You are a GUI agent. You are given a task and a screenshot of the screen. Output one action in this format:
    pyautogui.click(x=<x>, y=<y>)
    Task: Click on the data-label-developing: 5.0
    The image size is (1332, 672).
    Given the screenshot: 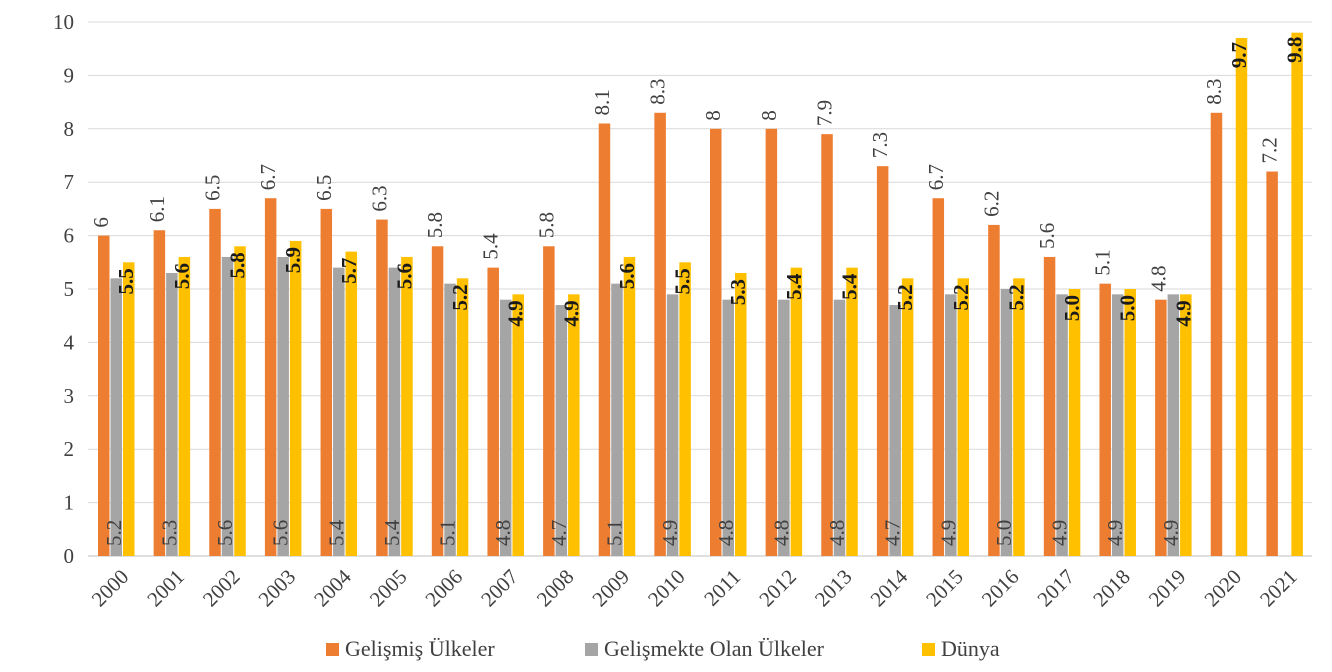 What is the action you would take?
    pyautogui.click(x=1004, y=533)
    